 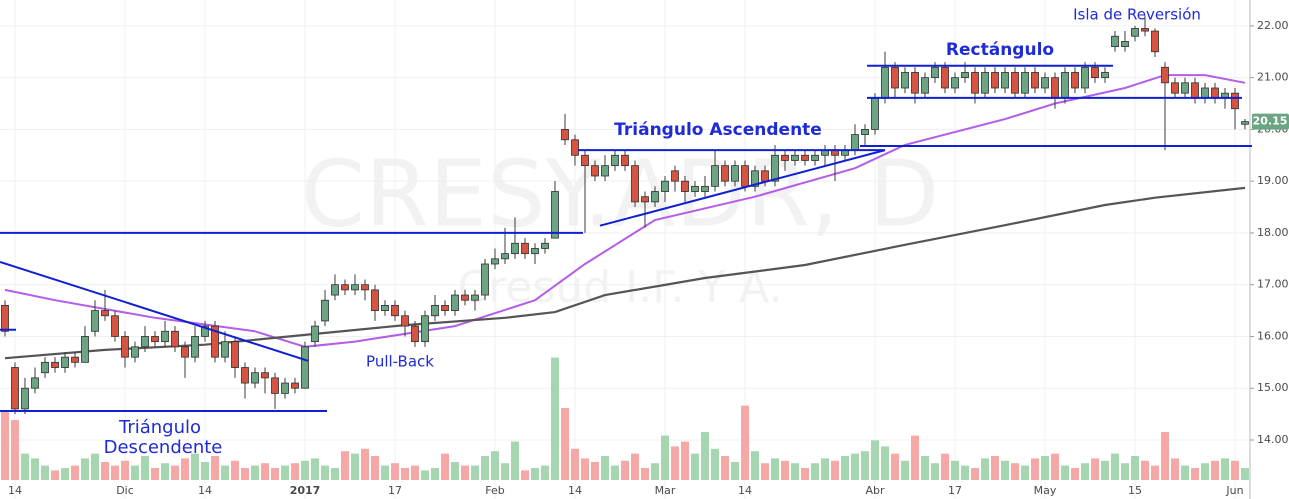 What do you see at coordinates (1234, 490) in the screenshot?
I see `x-tick-label: Jun` at bounding box center [1234, 490].